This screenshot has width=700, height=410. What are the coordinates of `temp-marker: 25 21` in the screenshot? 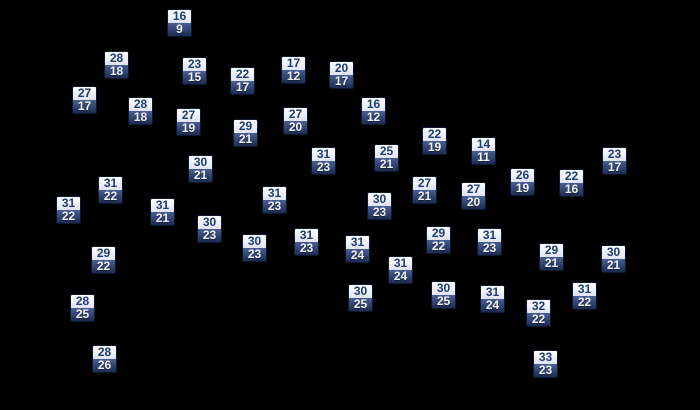 It's located at (386, 158).